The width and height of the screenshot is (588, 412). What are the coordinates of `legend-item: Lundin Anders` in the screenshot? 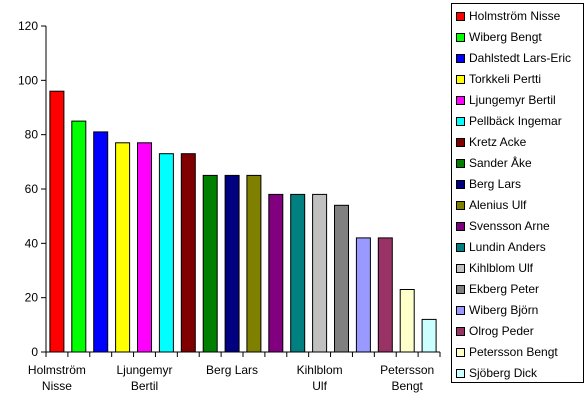 It's located at (501, 247).